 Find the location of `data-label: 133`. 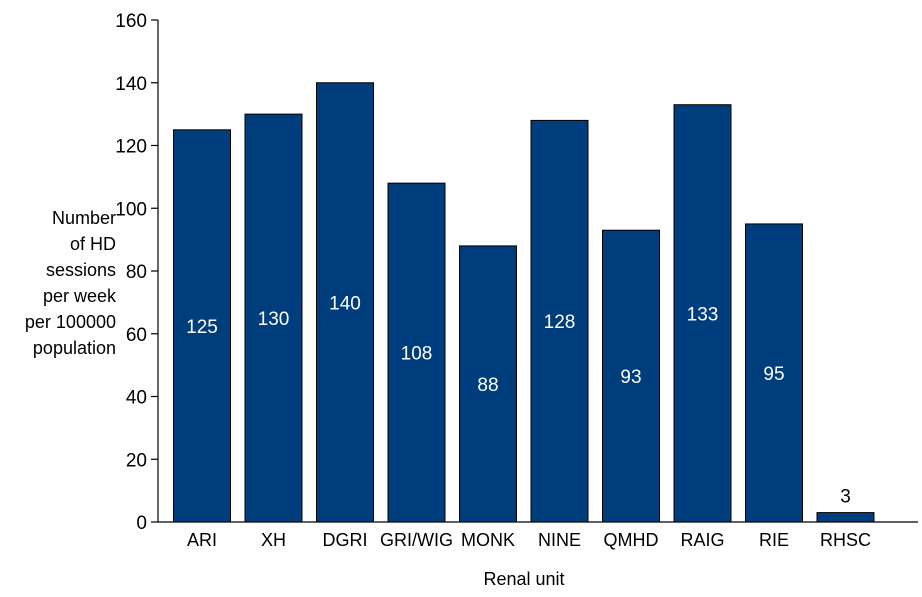

data-label: 133 is located at coordinates (703, 314).